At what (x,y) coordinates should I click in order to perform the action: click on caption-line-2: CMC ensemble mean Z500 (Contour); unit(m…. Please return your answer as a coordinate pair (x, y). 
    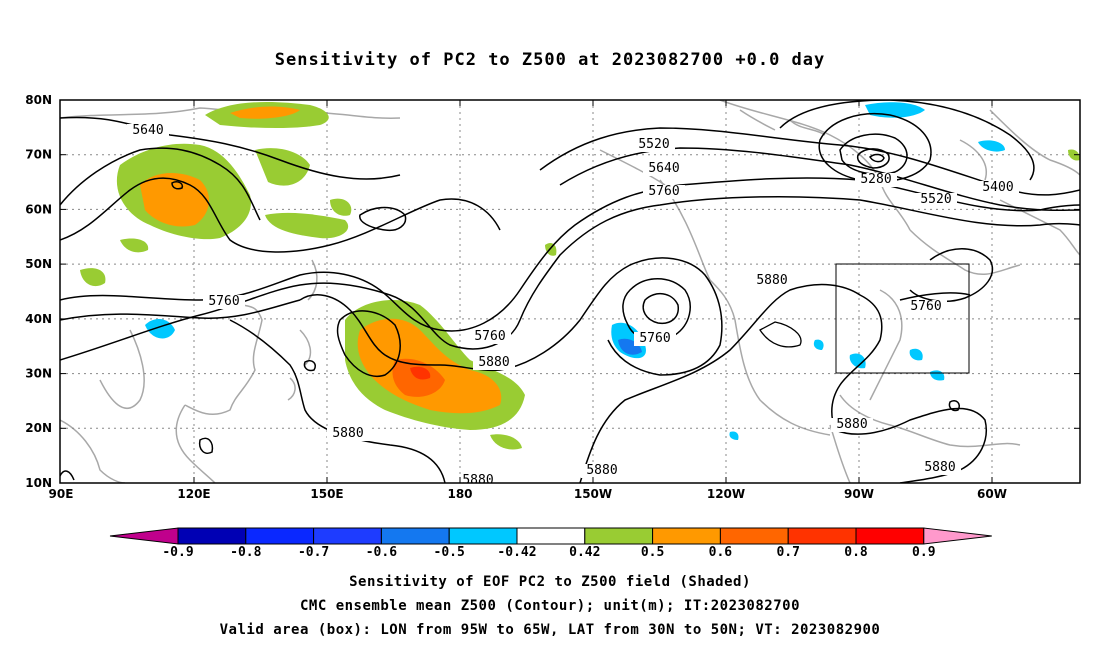
    Looking at the image, I should click on (549, 606).